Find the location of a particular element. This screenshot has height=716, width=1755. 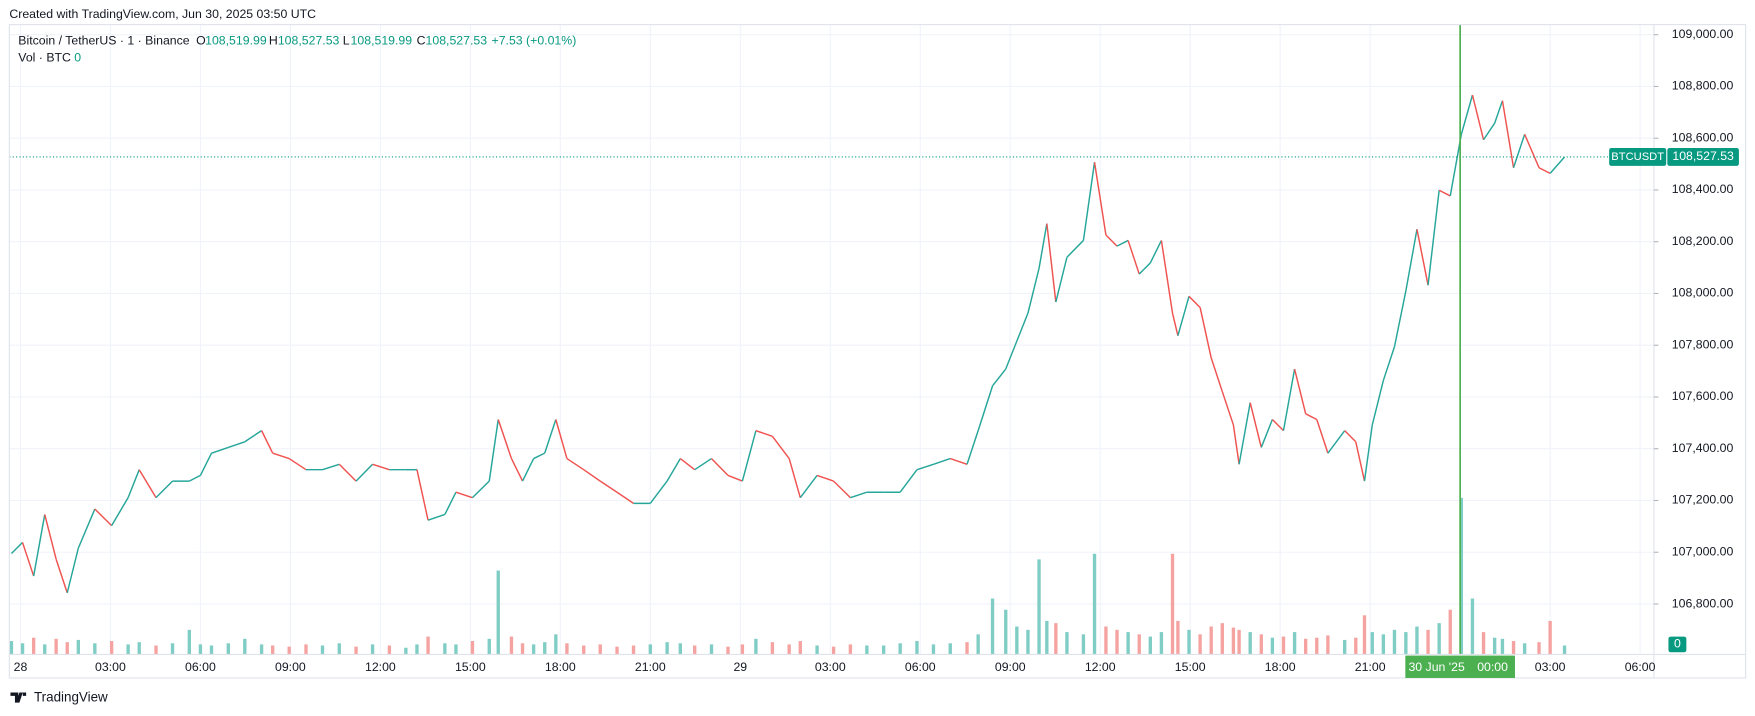

x-tick-label: 28 is located at coordinates (21, 667).